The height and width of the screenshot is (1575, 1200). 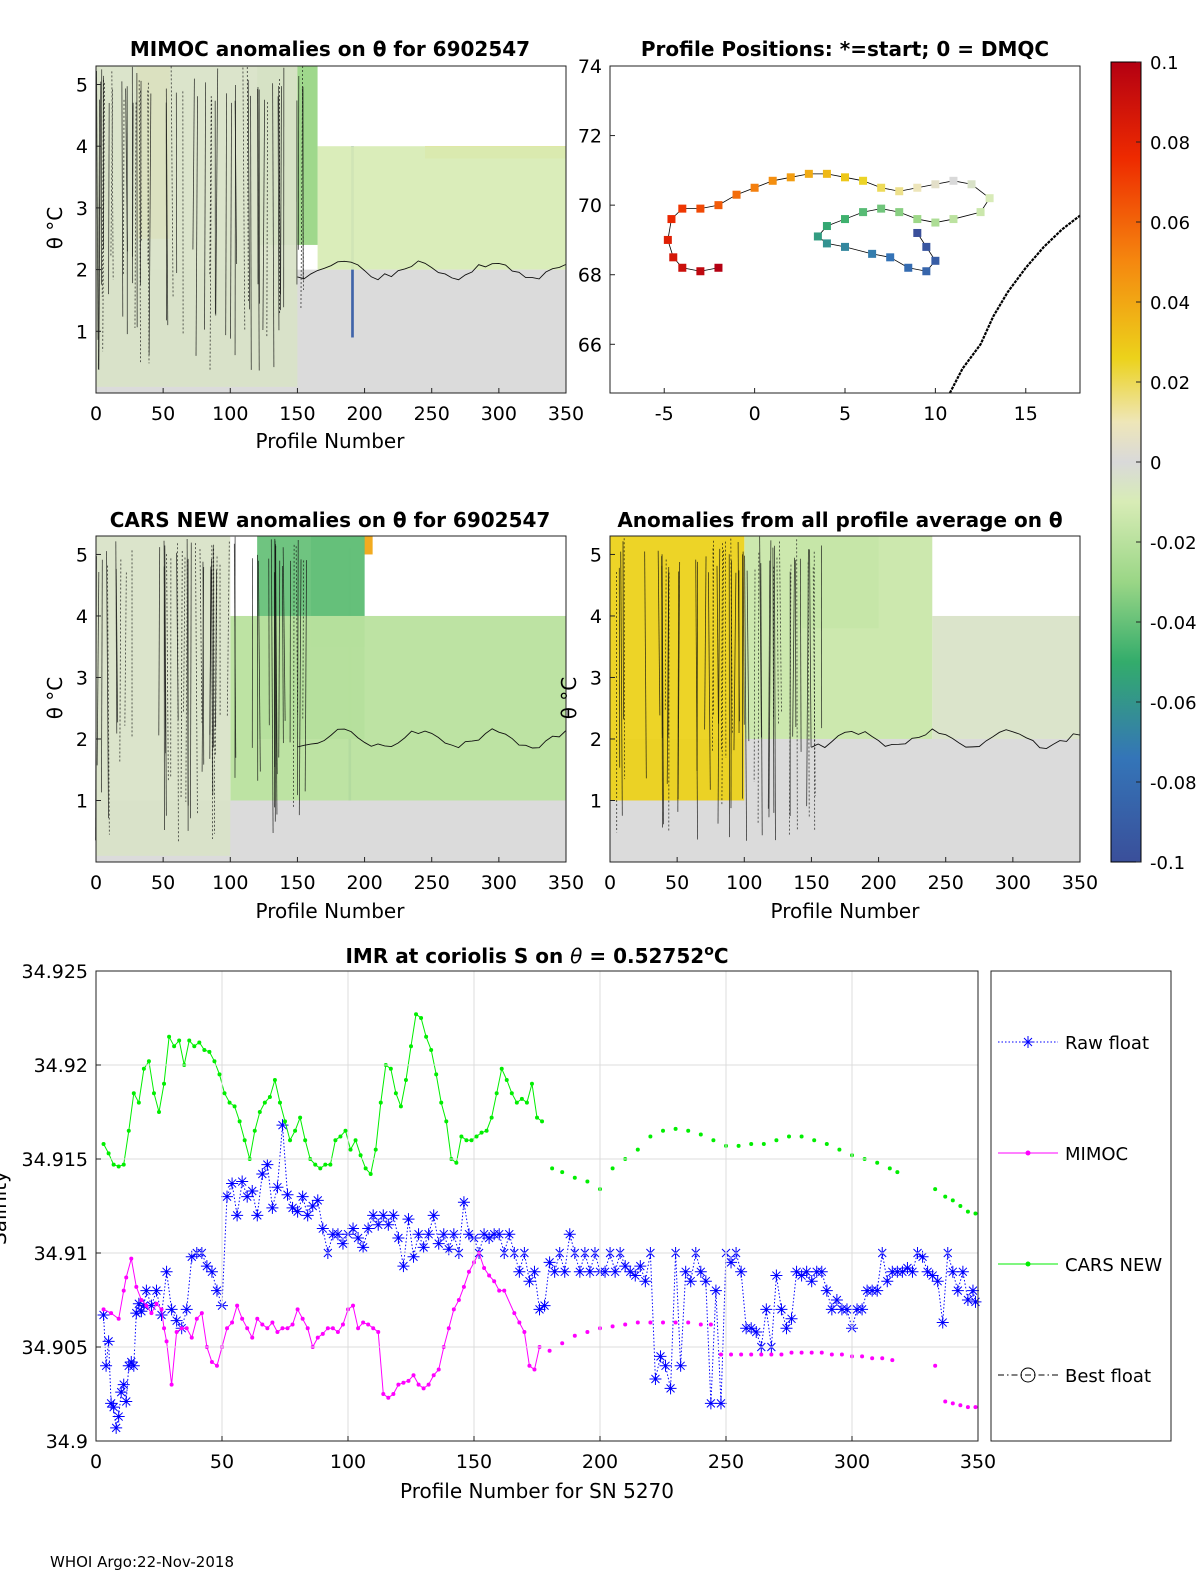 What do you see at coordinates (643, 956) in the screenshot?
I see `salinity-title-tail: = 0.52752` at bounding box center [643, 956].